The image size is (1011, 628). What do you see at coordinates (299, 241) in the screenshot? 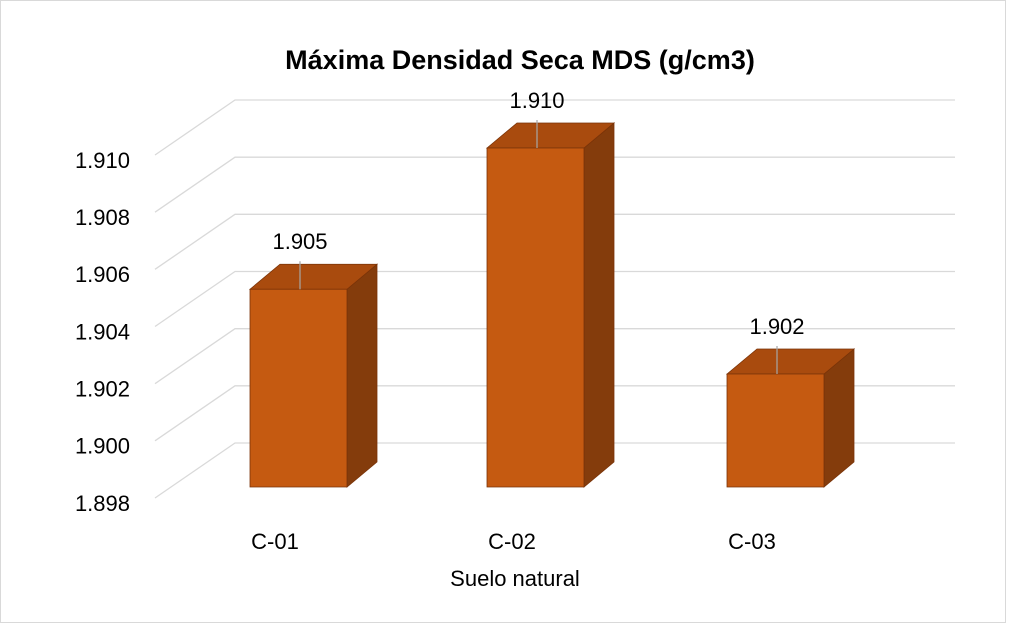
I see `data-label: 1.905` at bounding box center [299, 241].